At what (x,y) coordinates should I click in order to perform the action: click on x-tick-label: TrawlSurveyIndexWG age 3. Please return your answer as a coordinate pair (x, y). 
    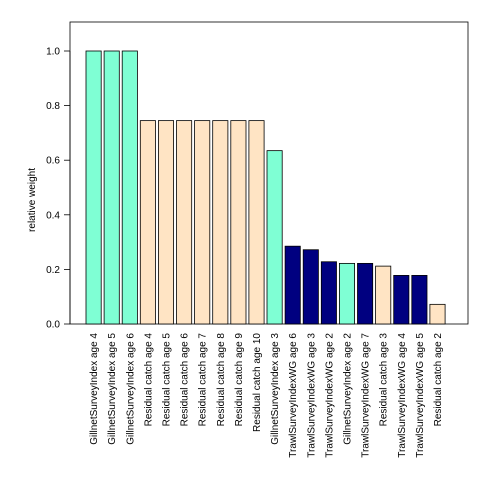
    Looking at the image, I should click on (311, 395).